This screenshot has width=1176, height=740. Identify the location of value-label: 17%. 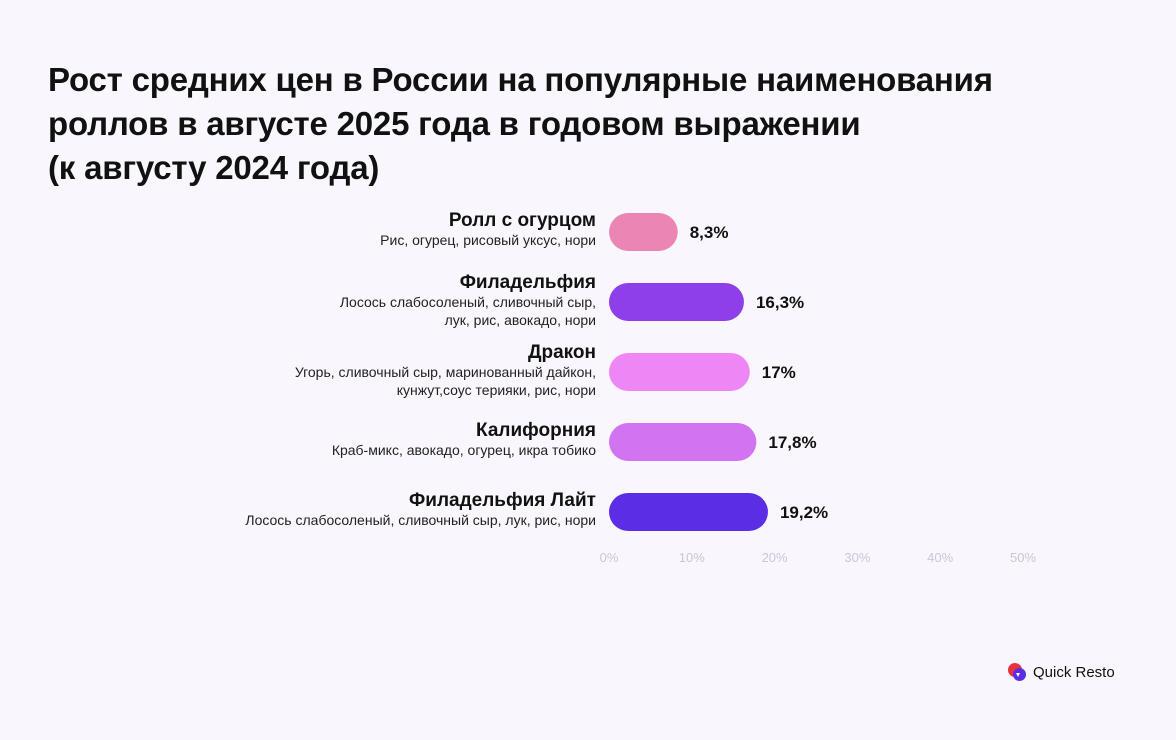
(779, 372).